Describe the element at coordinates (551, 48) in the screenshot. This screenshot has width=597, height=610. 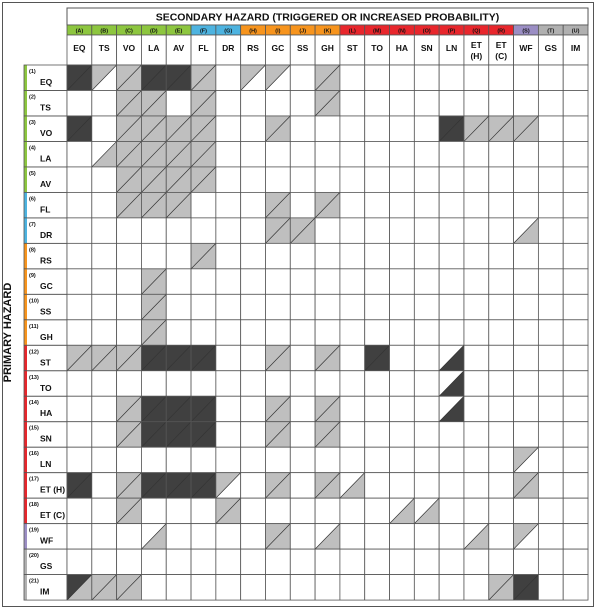
I see `column-label: GS` at that location.